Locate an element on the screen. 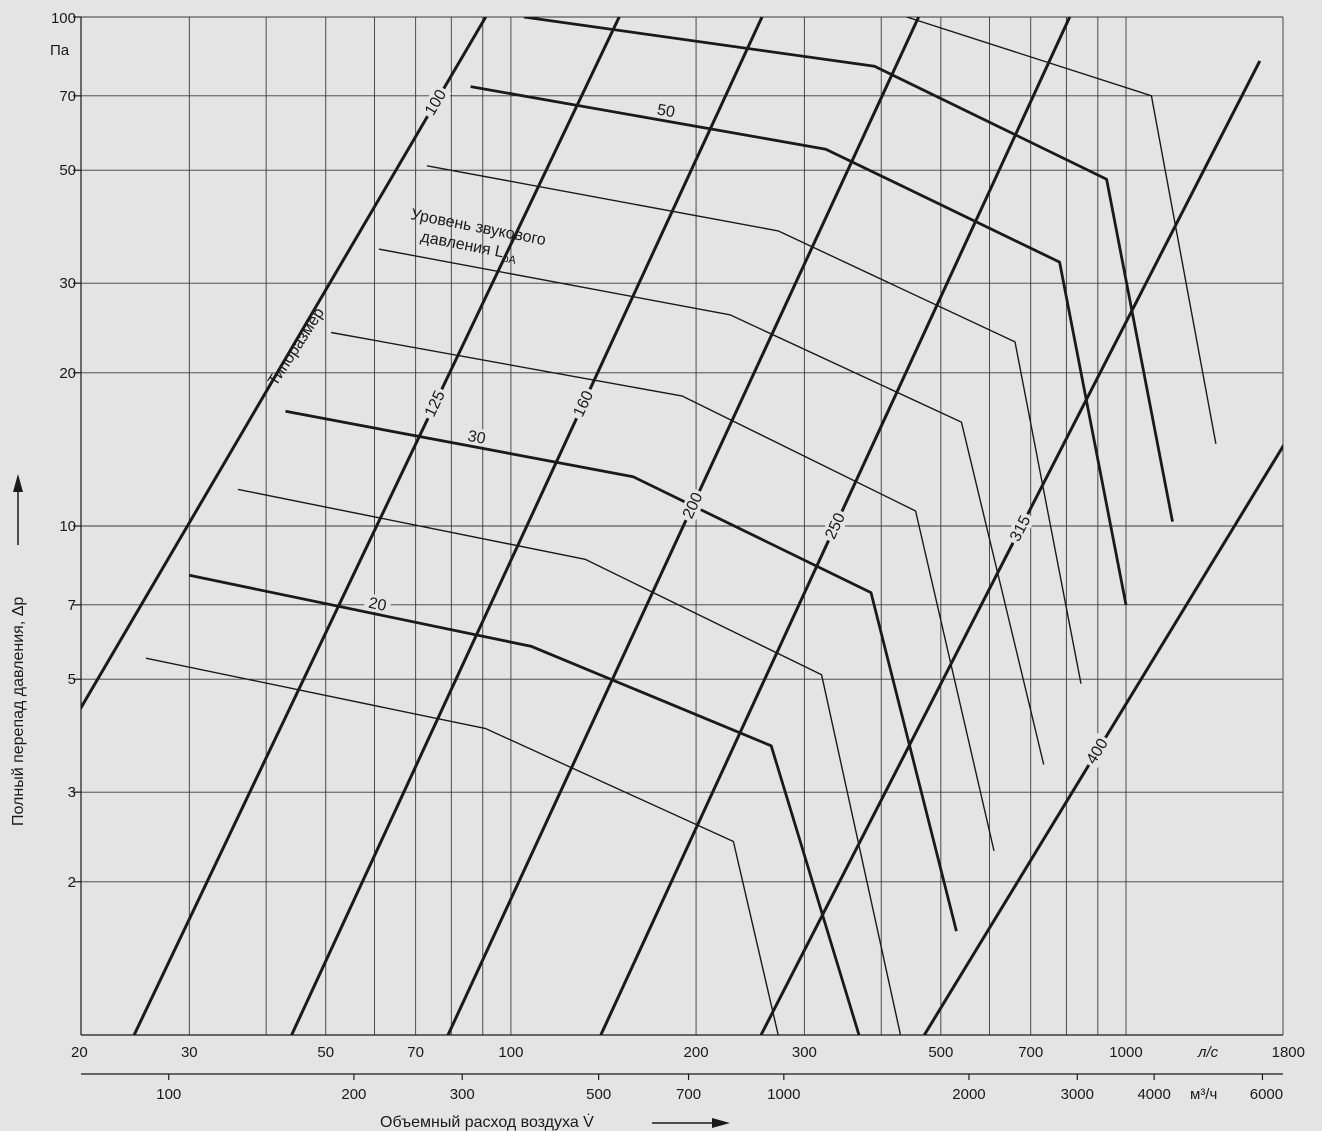  x-tick-label: 1800 is located at coordinates (1288, 1052).